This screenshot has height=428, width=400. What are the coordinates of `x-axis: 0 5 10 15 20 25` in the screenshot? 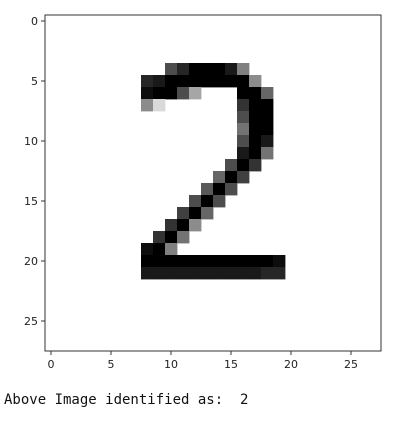 It's located at (203, 361).